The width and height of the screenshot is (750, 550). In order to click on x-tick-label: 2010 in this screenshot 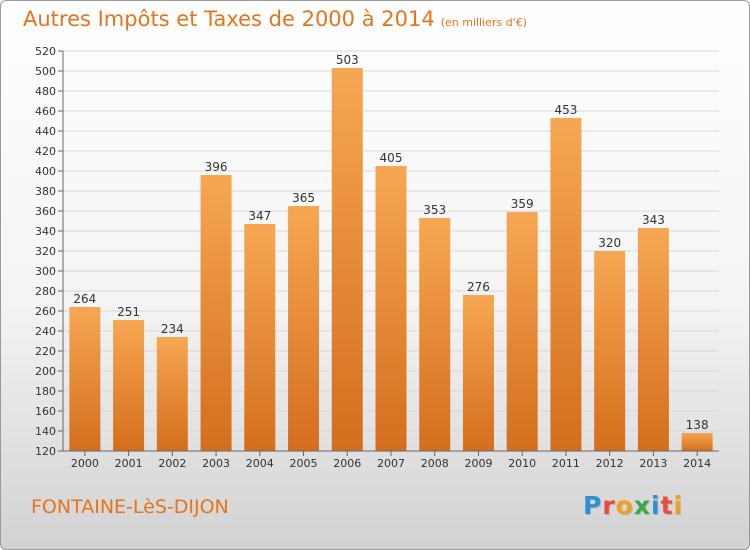, I will do `click(522, 463)`.